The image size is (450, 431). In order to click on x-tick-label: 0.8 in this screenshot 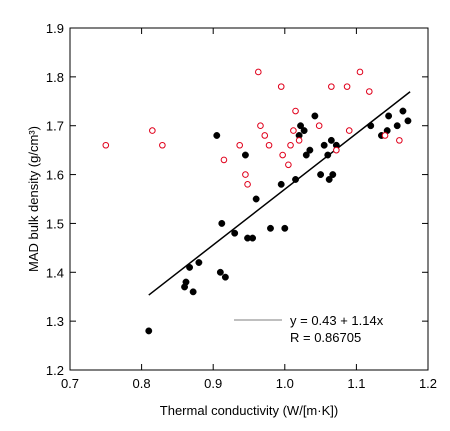, I will do `click(142, 383)`.